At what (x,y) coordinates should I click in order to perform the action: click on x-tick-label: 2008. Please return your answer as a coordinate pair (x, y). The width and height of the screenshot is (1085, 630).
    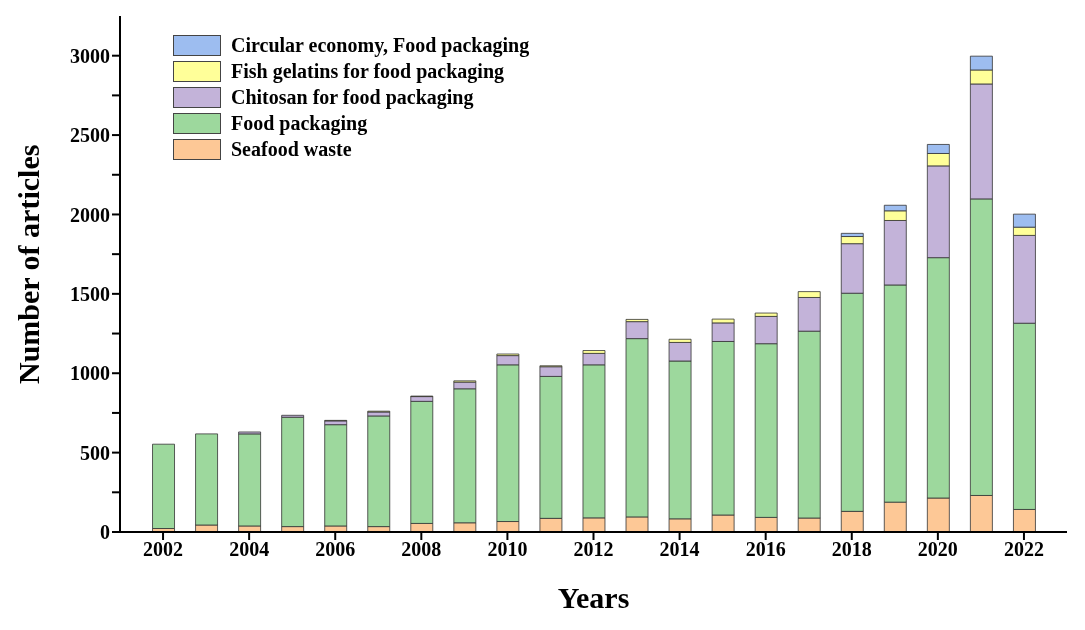
    Looking at the image, I should click on (421, 549).